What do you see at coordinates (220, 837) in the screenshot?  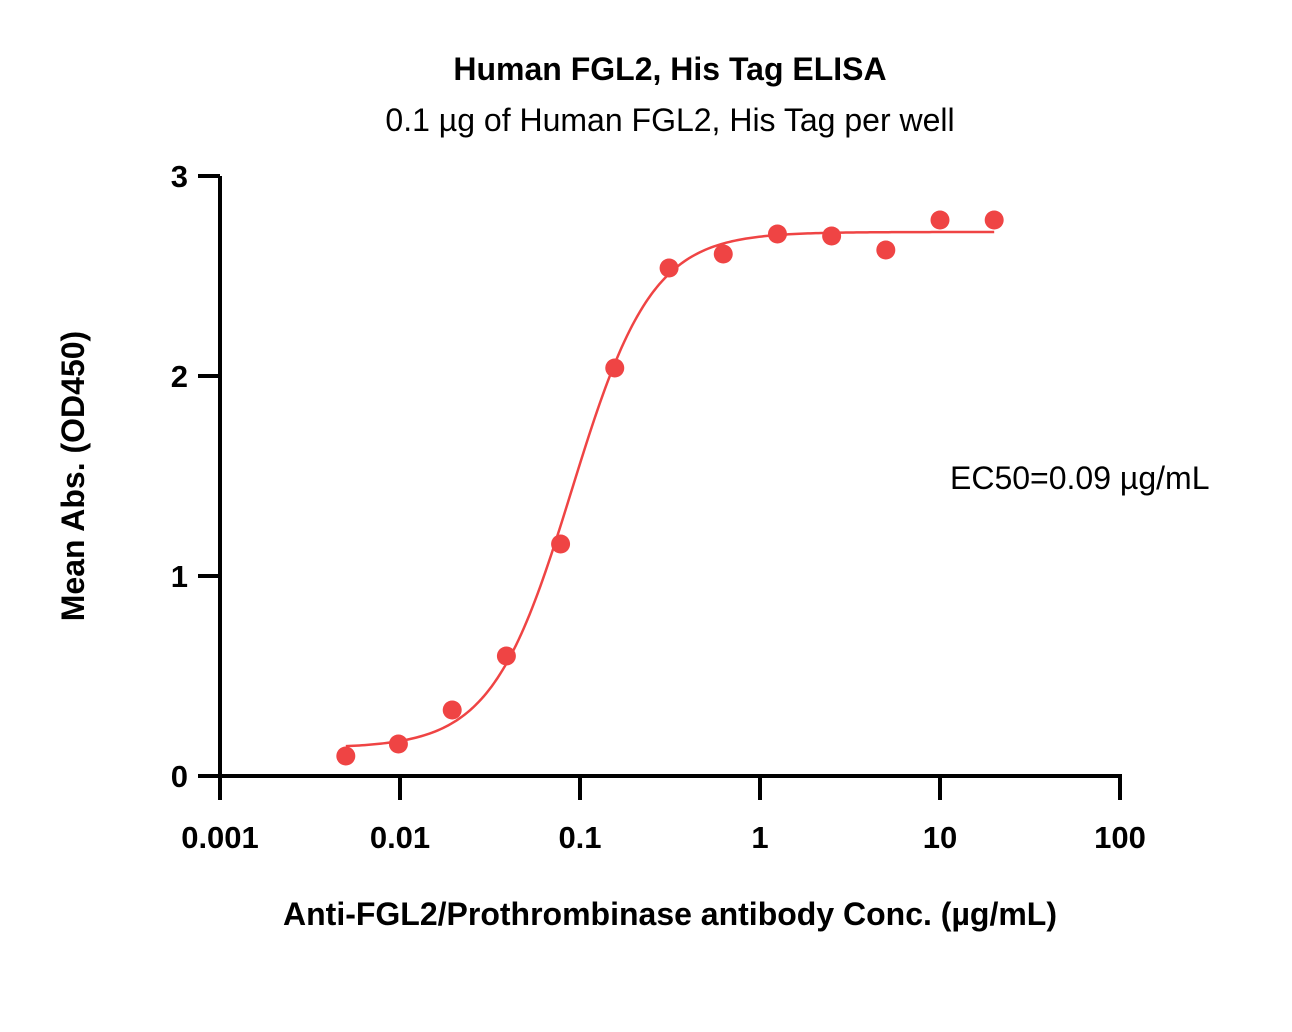 I see `x-tick-label: 0.001` at bounding box center [220, 837].